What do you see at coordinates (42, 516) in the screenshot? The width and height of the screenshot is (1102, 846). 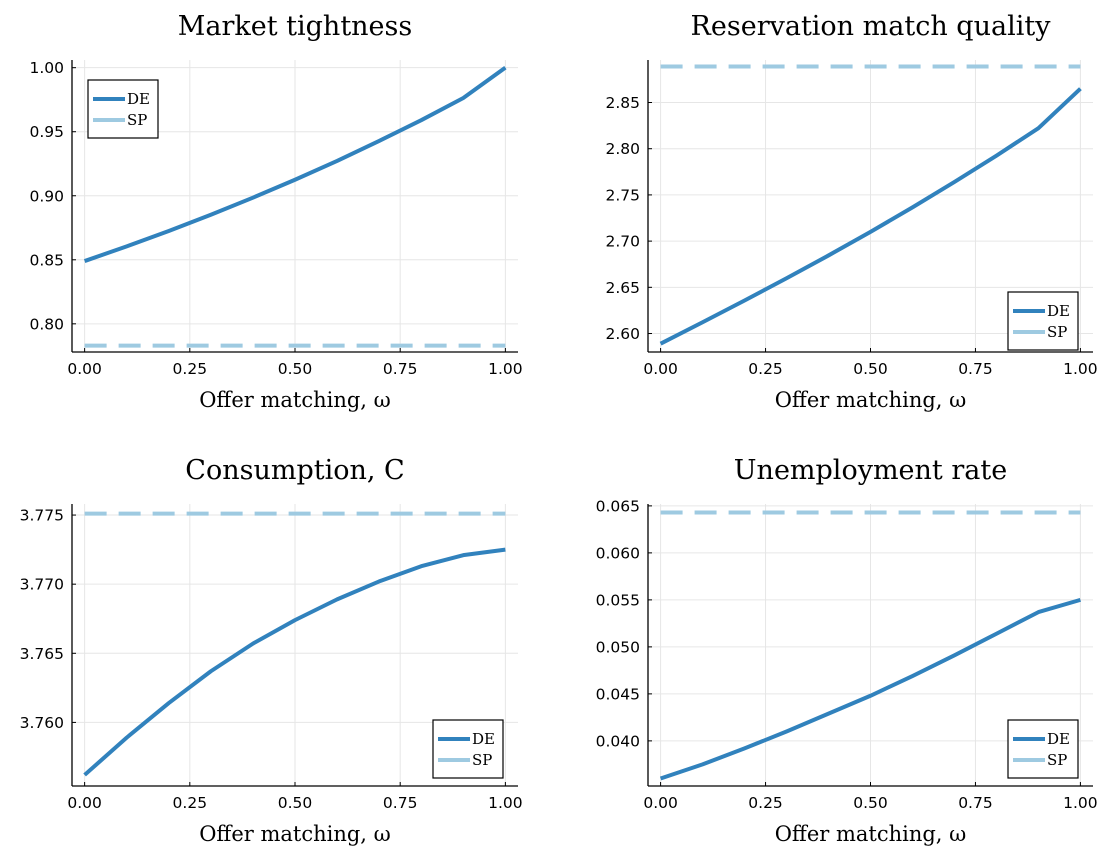 I see `y-tick-label: 3.775` at bounding box center [42, 516].